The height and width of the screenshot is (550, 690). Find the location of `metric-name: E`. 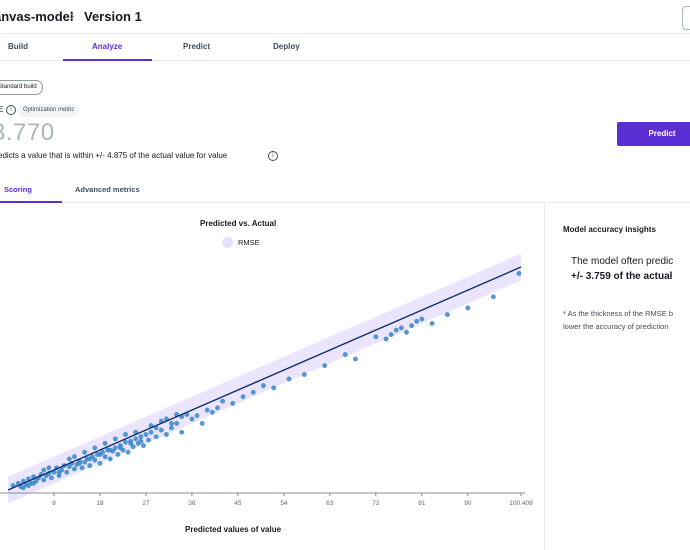

metric-name: E is located at coordinates (2, 109).